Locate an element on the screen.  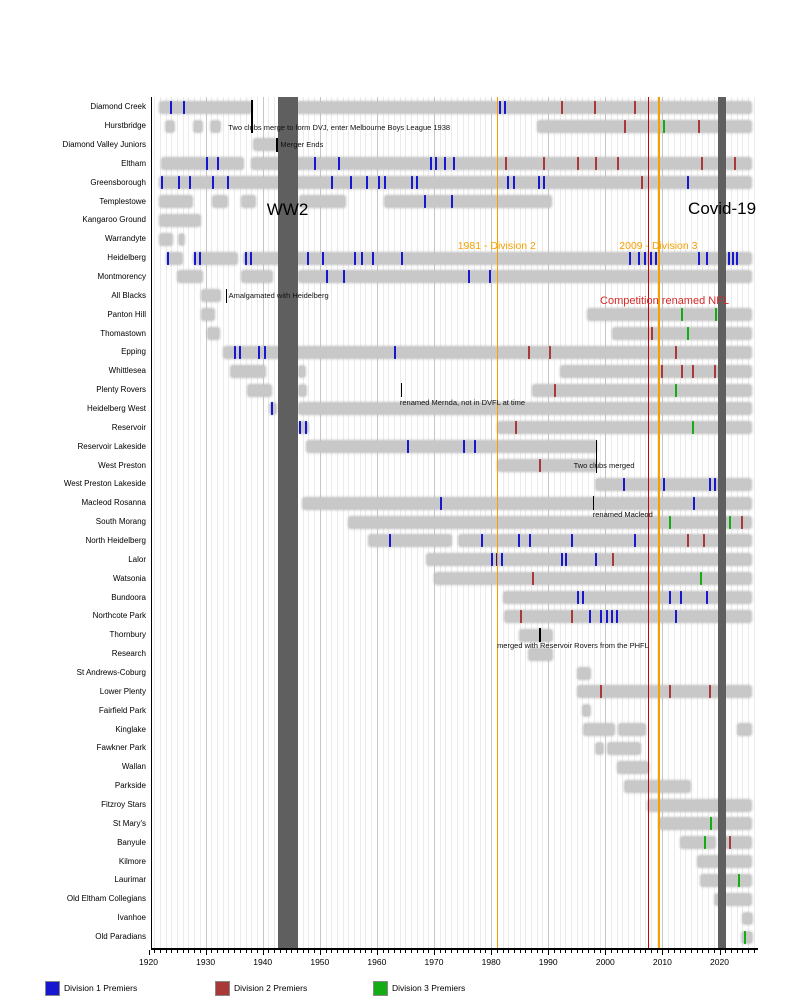
club-label: Eltham is located at coordinates (133, 163).